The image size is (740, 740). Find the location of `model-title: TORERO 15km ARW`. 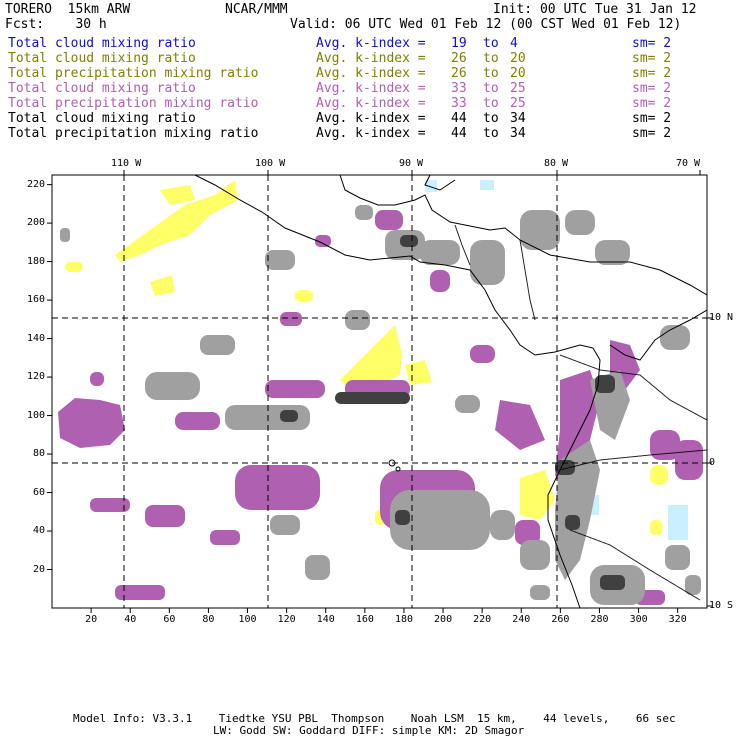

model-title: TORERO 15km ARW is located at coordinates (68, 9).